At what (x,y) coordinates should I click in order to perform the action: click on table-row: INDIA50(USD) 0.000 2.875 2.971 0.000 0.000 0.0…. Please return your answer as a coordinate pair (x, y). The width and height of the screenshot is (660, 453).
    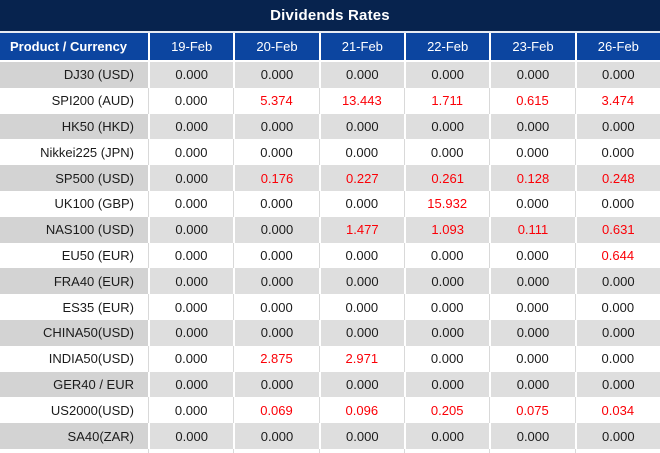
    Looking at the image, I should click on (330, 358).